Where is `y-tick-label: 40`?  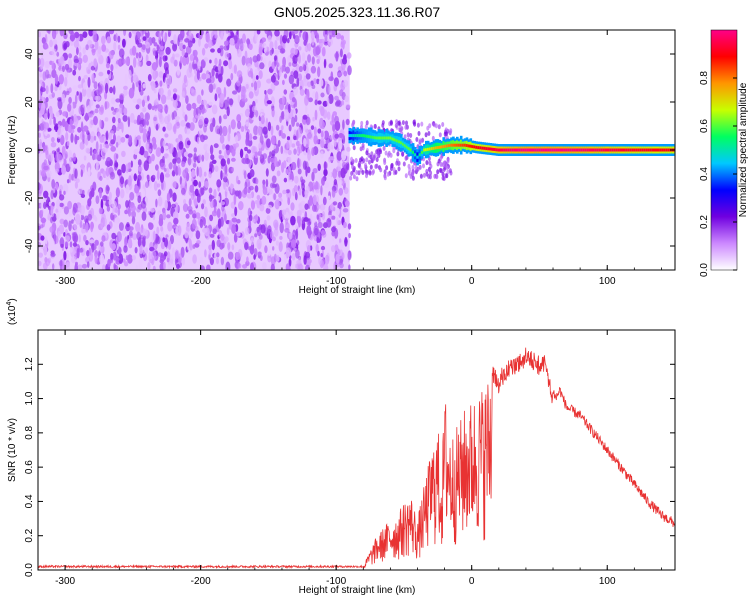
y-tick-label: 40 is located at coordinates (29, 54).